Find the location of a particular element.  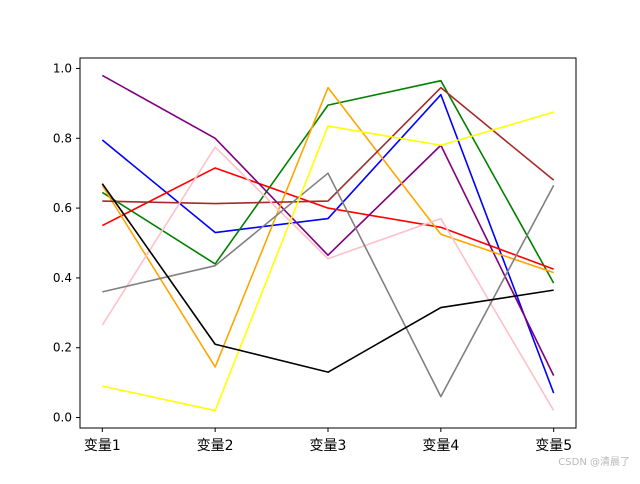

x-axis: 变量1 变量2 变量3 变量4 变量5 is located at coordinates (328, 441).